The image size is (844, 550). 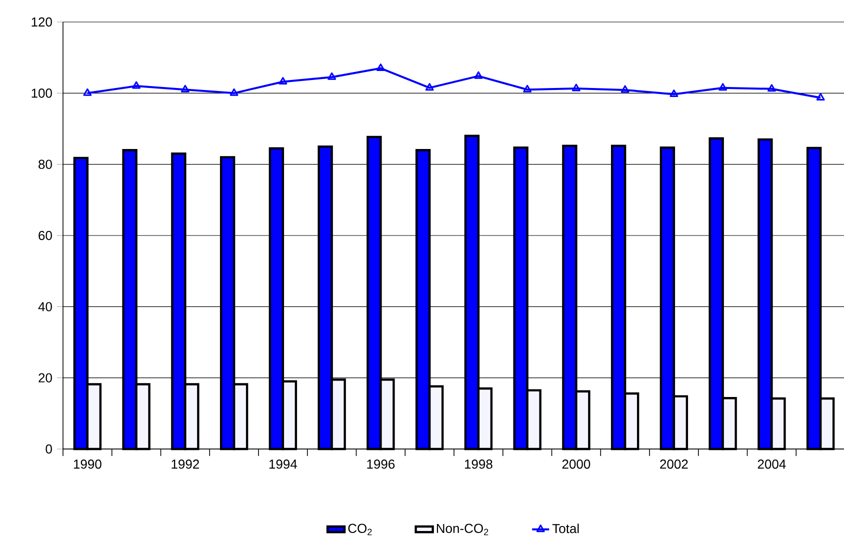 What do you see at coordinates (45, 307) in the screenshot?
I see `y-tick-label: 40` at bounding box center [45, 307].